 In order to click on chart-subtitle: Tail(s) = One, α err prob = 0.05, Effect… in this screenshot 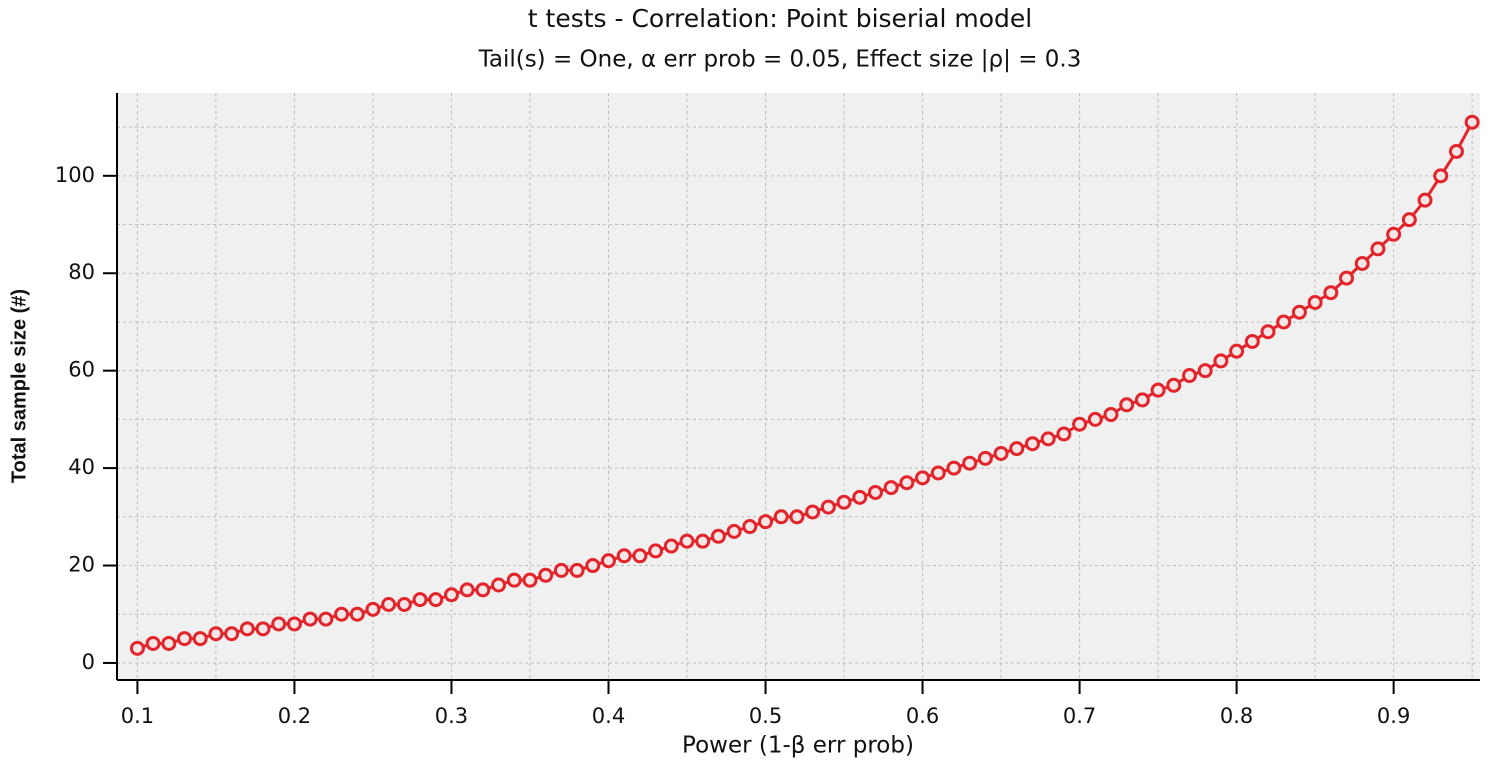, I will do `click(780, 60)`.